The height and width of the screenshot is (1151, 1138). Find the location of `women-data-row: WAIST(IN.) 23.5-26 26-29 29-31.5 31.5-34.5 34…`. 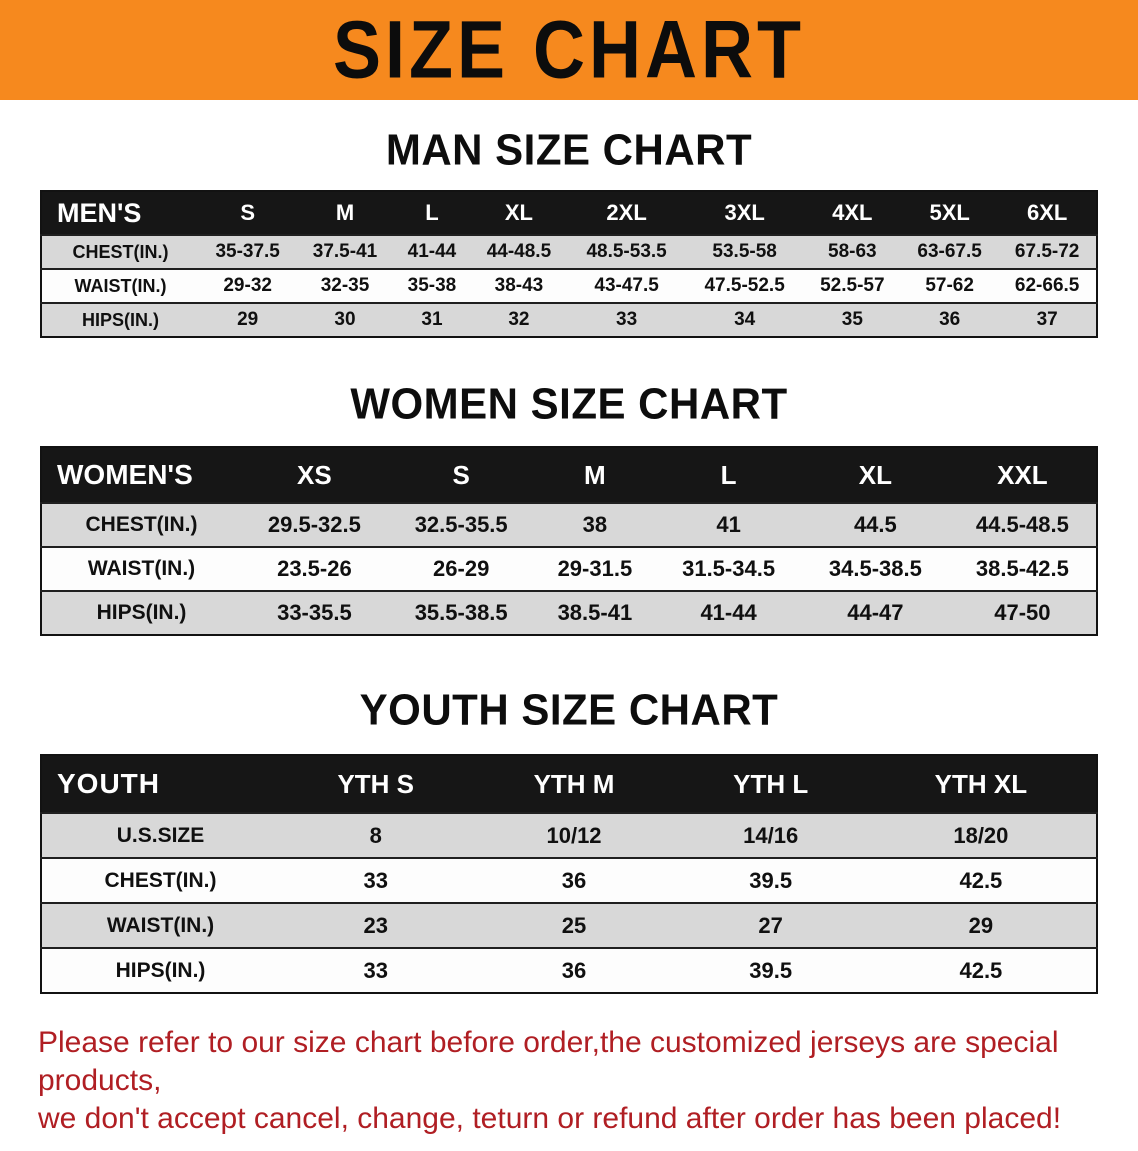

women-data-row: WAIST(IN.) 23.5-26 26-29 29-31.5 31.5-34.5 34… is located at coordinates (569, 569).